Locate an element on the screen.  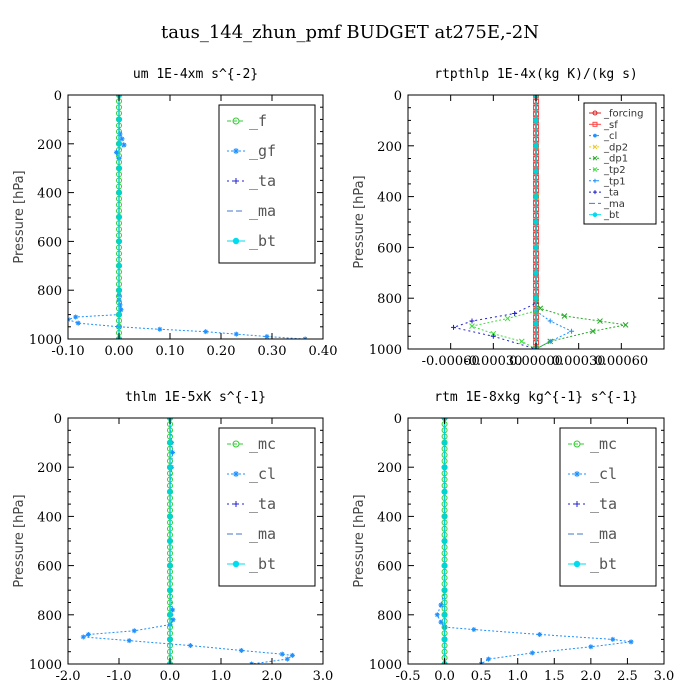
x-tick-label: 0.5 is located at coordinates (481, 676).